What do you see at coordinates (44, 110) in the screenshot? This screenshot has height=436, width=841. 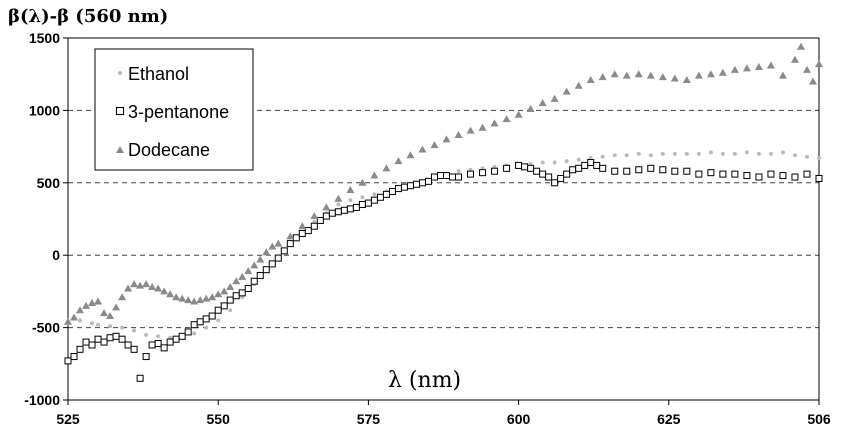 I see `y-tick-label: 1000` at bounding box center [44, 110].